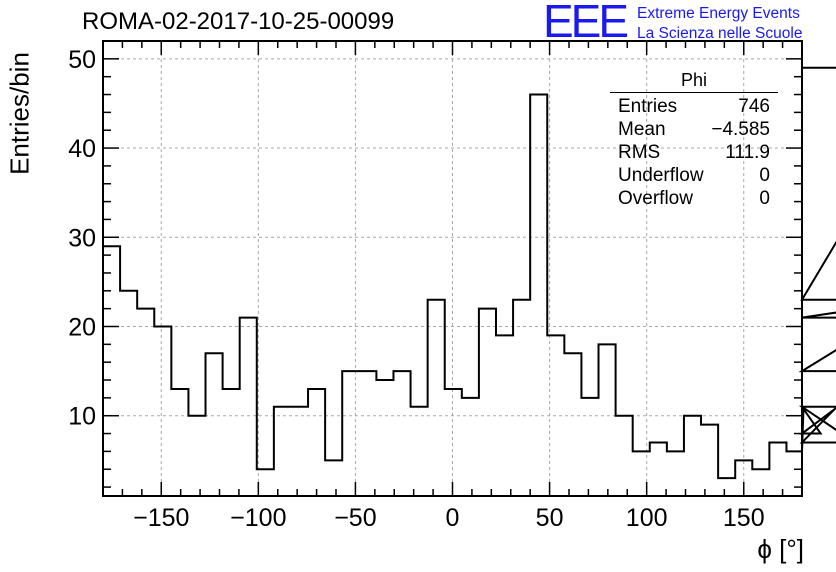  I want to click on y-tick-label: 50, so click(82, 60).